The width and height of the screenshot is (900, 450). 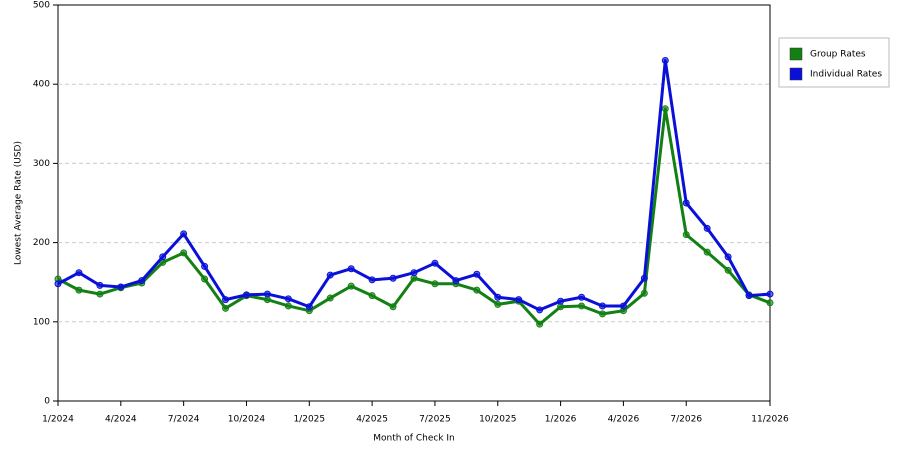 I want to click on legend-label: Group Rates, so click(x=838, y=55).